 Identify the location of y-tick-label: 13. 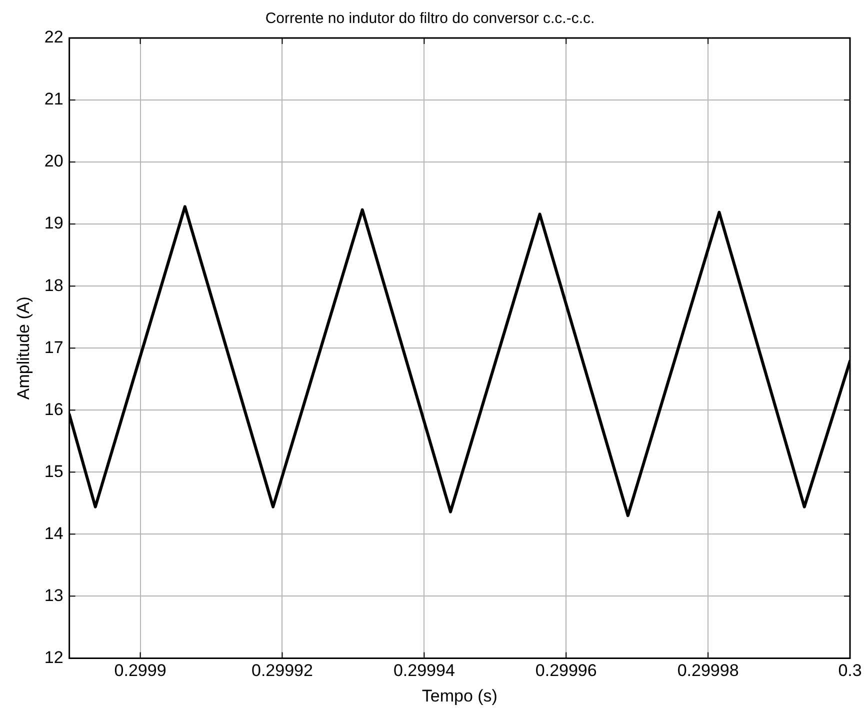
(54, 595).